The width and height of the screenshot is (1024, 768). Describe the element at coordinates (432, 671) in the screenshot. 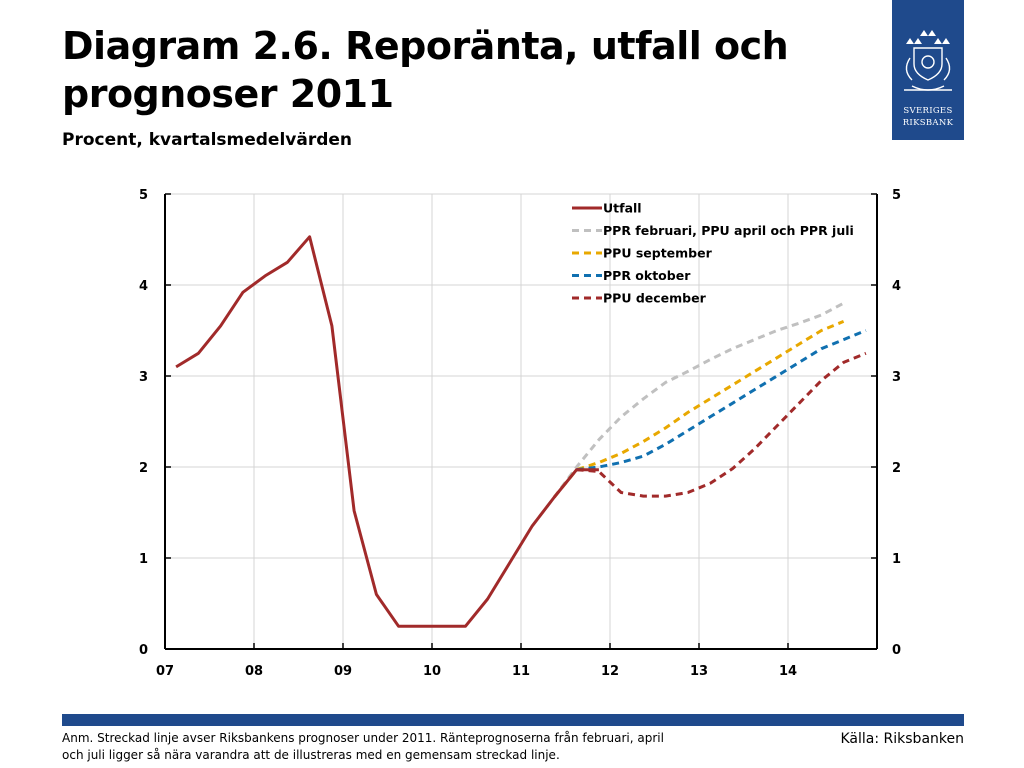

I see `x-tick-label: 10` at that location.